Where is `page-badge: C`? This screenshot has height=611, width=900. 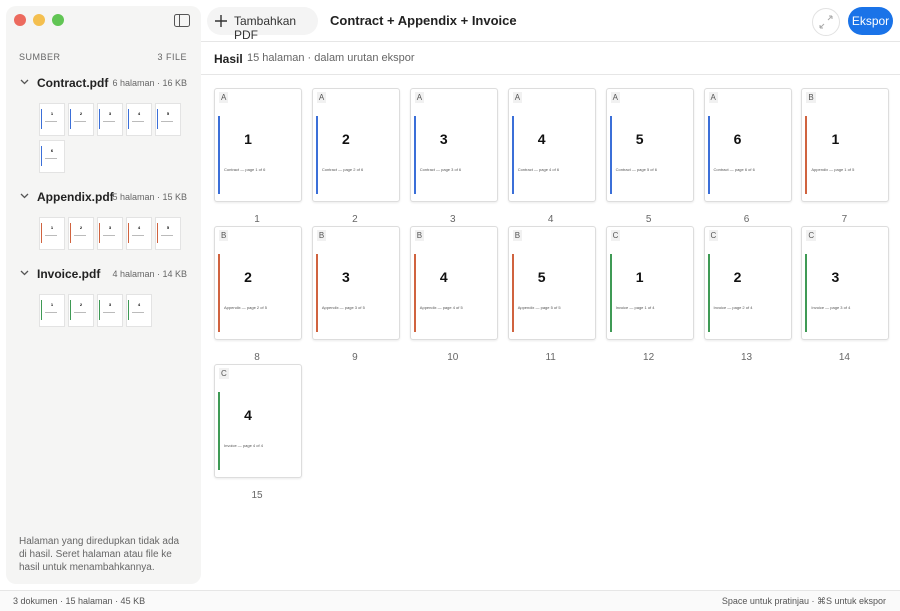 page-badge: C is located at coordinates (615, 235).